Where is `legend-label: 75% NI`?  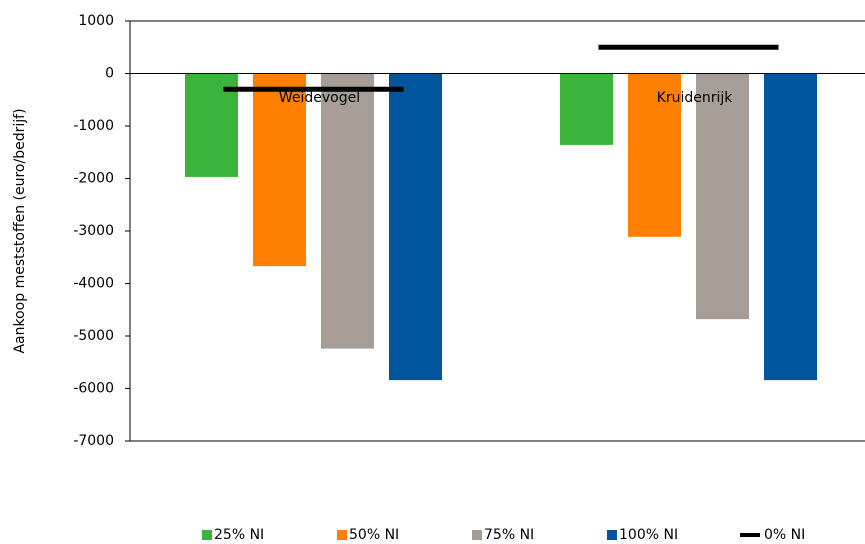 legend-label: 75% NI is located at coordinates (509, 535).